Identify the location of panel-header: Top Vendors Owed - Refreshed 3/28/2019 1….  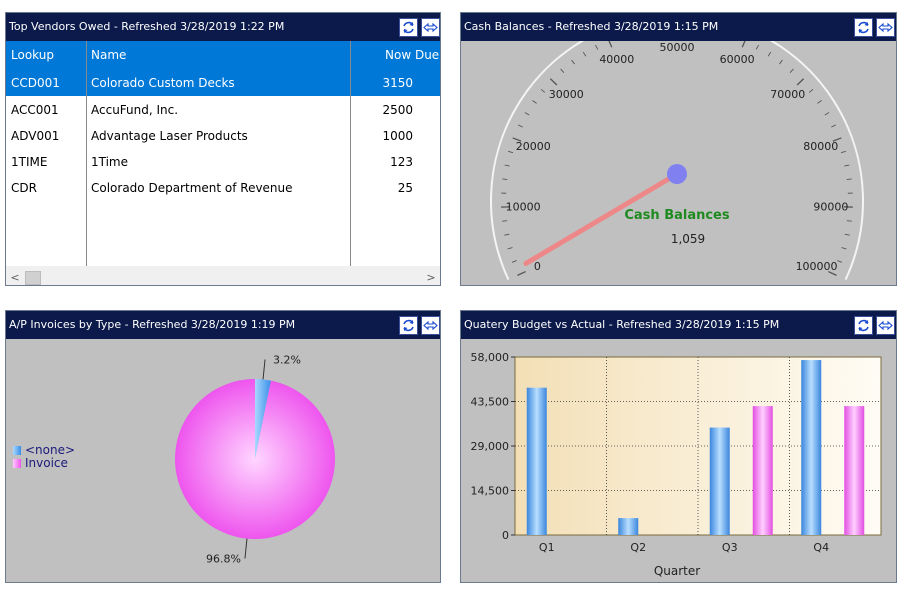
(223, 27).